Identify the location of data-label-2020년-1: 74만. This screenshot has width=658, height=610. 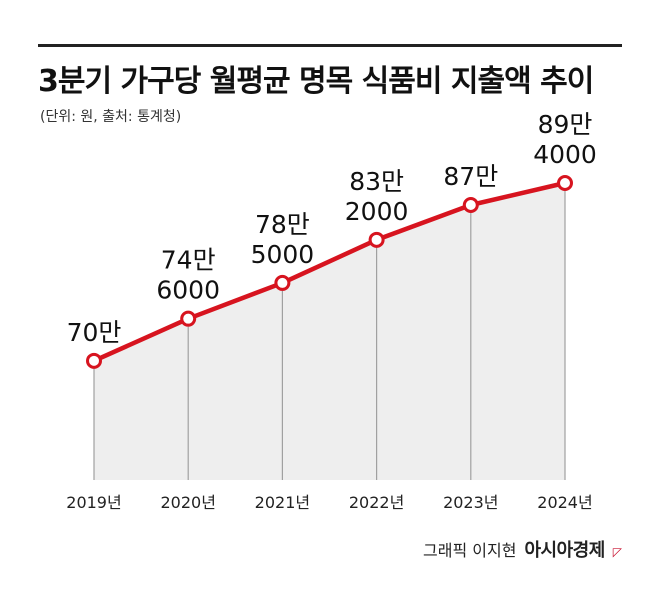
(188, 260).